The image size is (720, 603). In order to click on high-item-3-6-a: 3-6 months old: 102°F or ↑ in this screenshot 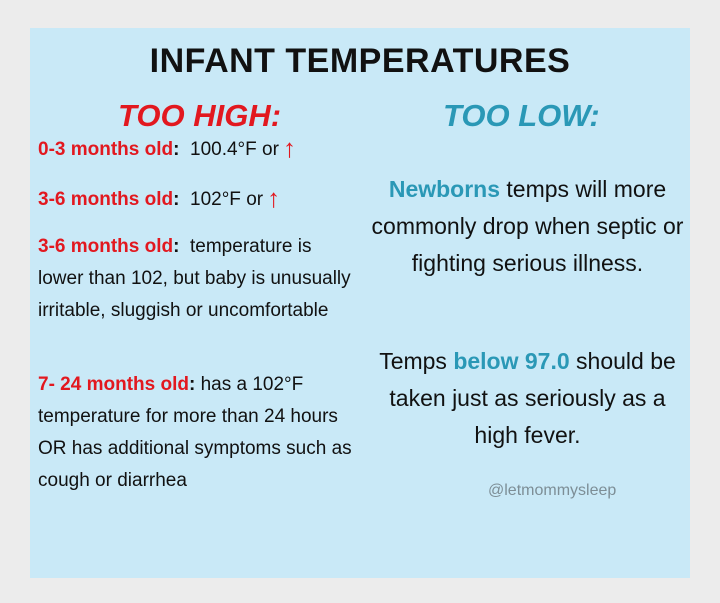, I will do `click(198, 199)`.